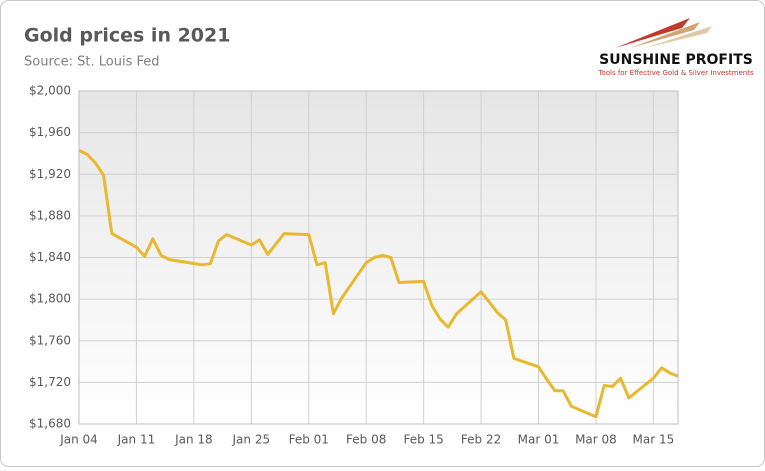  I want to click on x-tick-label: Mar 08, so click(596, 440).